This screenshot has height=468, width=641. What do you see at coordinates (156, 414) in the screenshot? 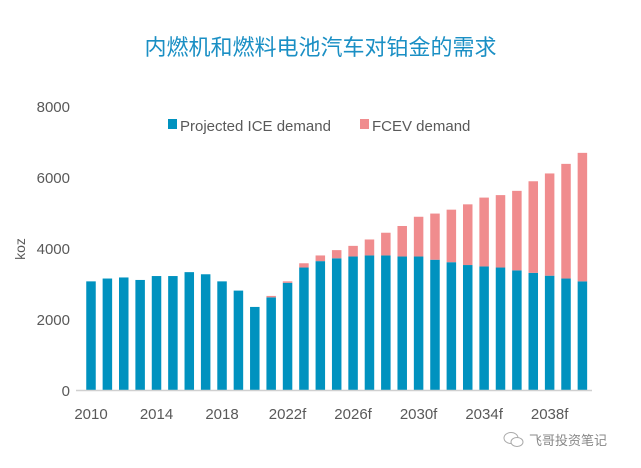
I see `x-tick-label: 2014` at bounding box center [156, 414].